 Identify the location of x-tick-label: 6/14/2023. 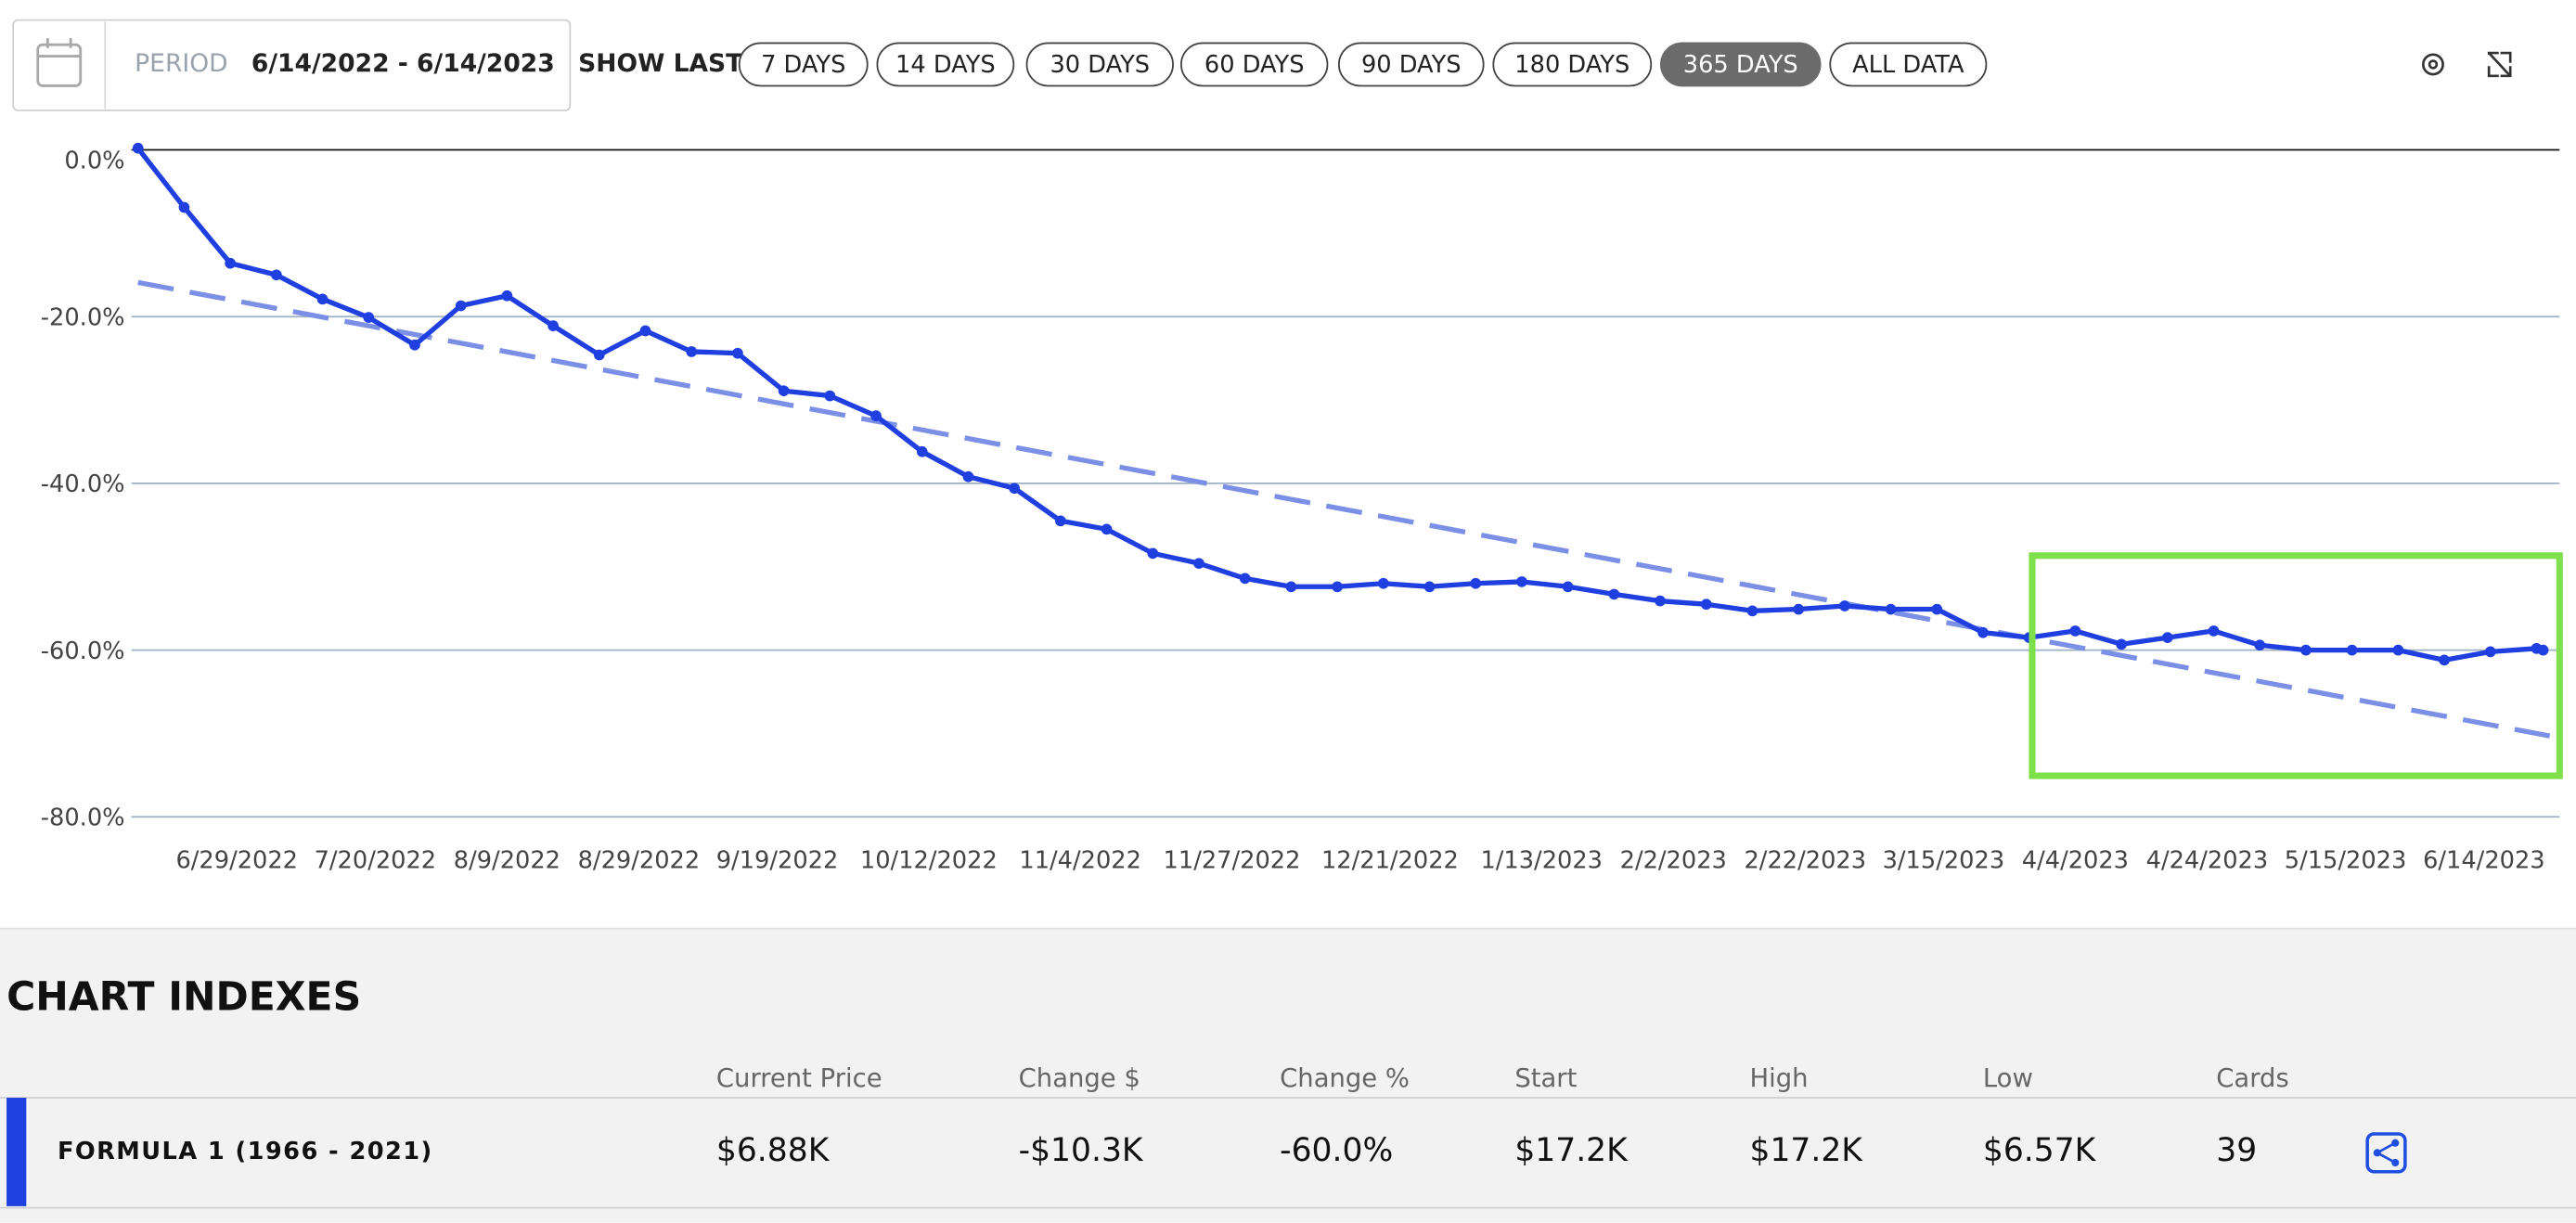
(2484, 861).